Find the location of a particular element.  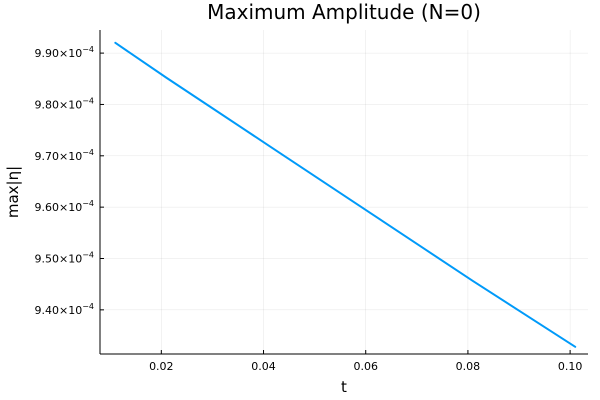

y-tick-label: 9.90×10⁻⁴ is located at coordinates (64, 52).